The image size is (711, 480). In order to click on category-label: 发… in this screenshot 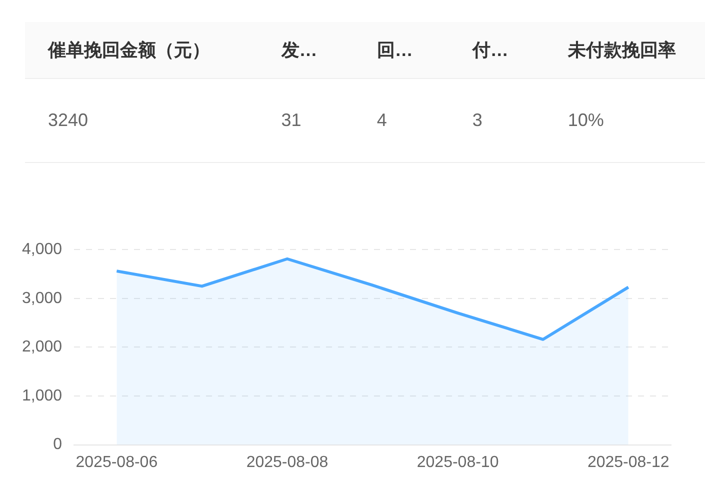, I will do `click(306, 50)`.